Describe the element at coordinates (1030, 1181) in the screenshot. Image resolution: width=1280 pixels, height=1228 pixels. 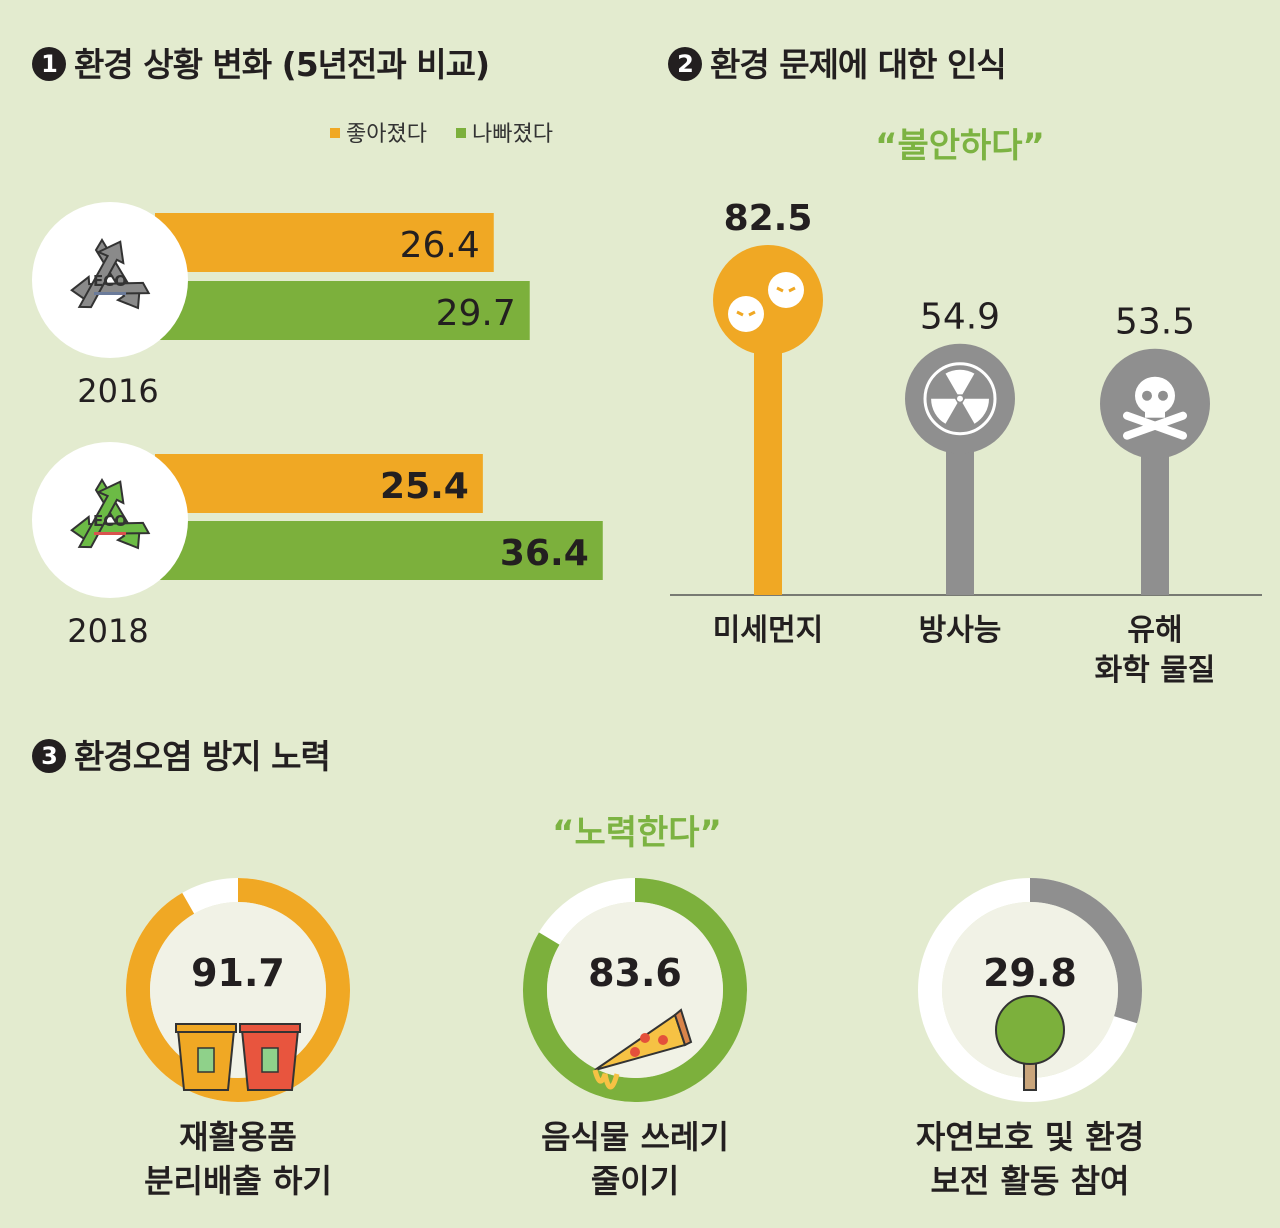
I see `donut-category-label: 보전 활동 참여` at that location.